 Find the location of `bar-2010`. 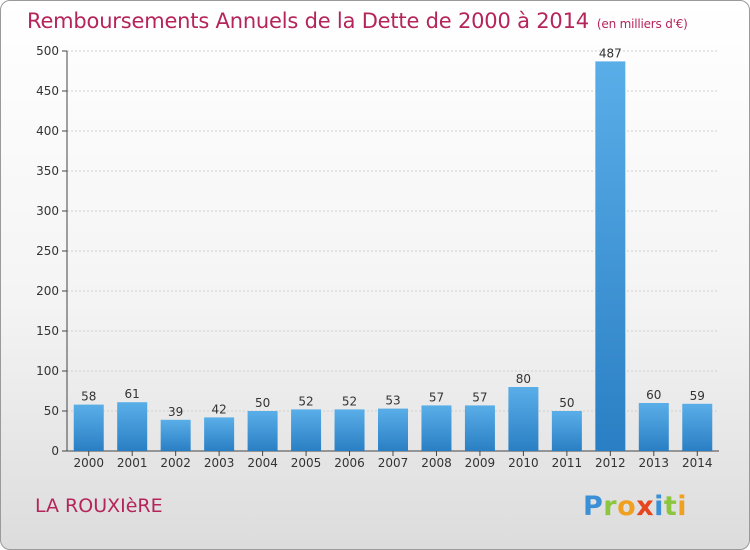

bar-2010 is located at coordinates (523, 419).